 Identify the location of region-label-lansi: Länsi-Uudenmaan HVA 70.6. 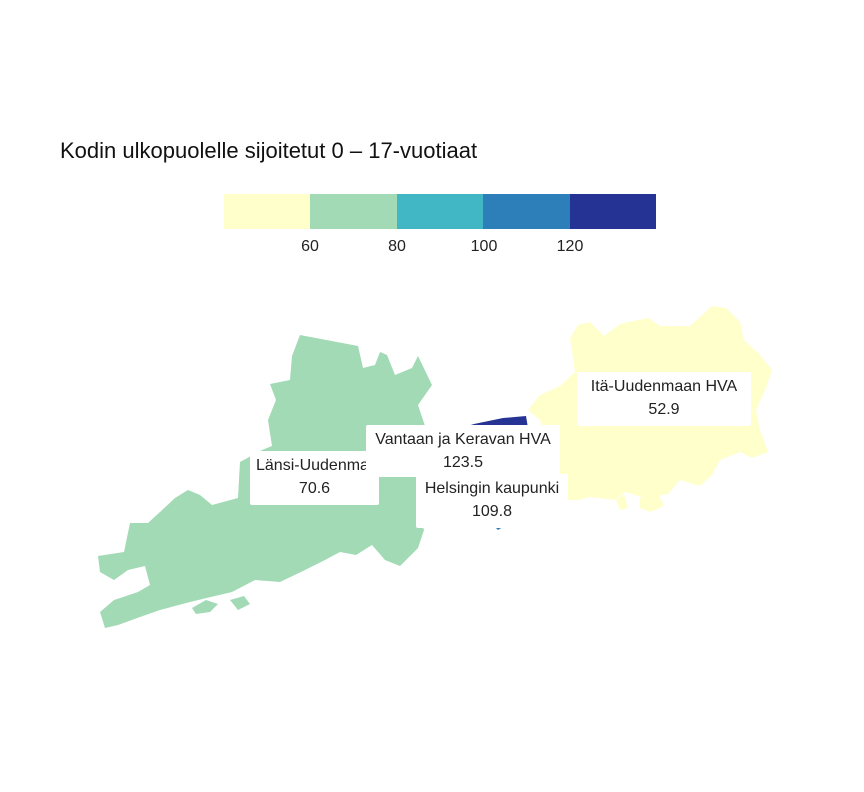
(314, 478).